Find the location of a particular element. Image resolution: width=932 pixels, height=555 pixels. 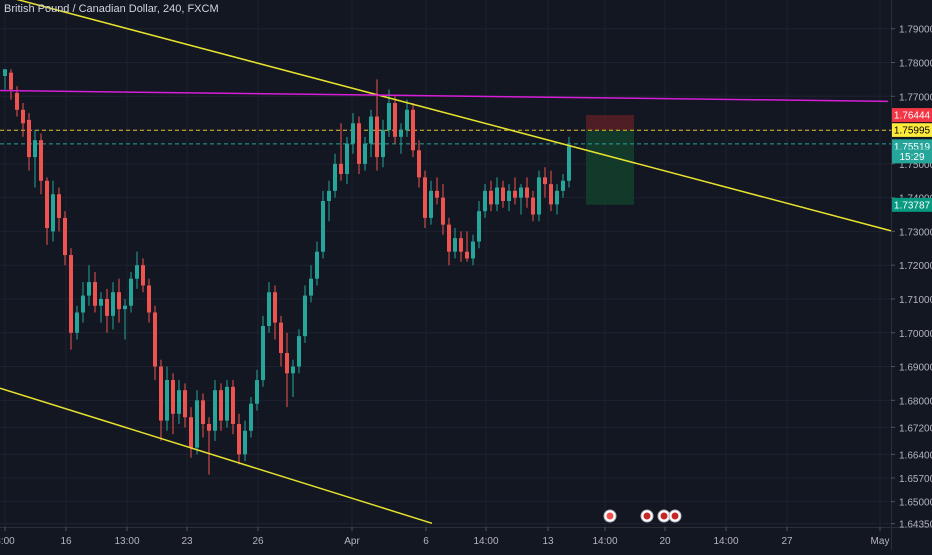

event-icons is located at coordinates (642, 516).